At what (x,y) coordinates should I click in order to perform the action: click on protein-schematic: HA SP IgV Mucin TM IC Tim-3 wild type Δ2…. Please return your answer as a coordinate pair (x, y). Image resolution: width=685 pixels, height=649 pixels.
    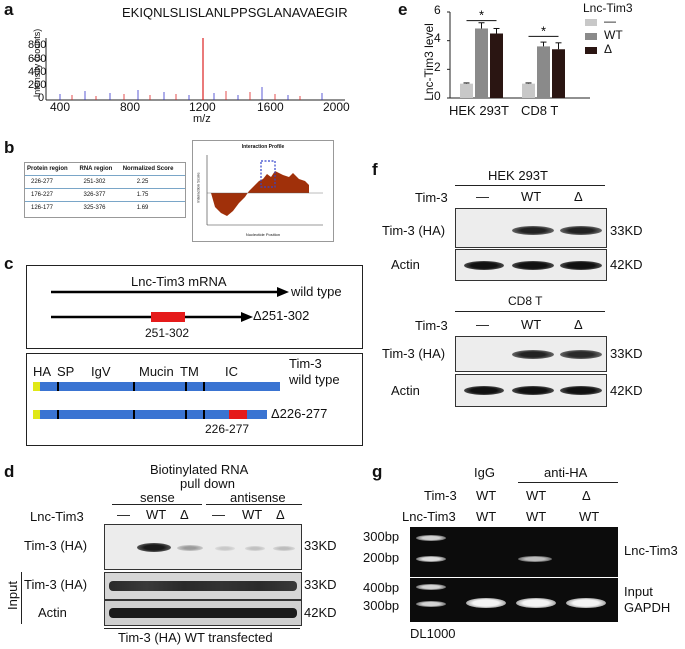
    Looking at the image, I should click on (194, 399).